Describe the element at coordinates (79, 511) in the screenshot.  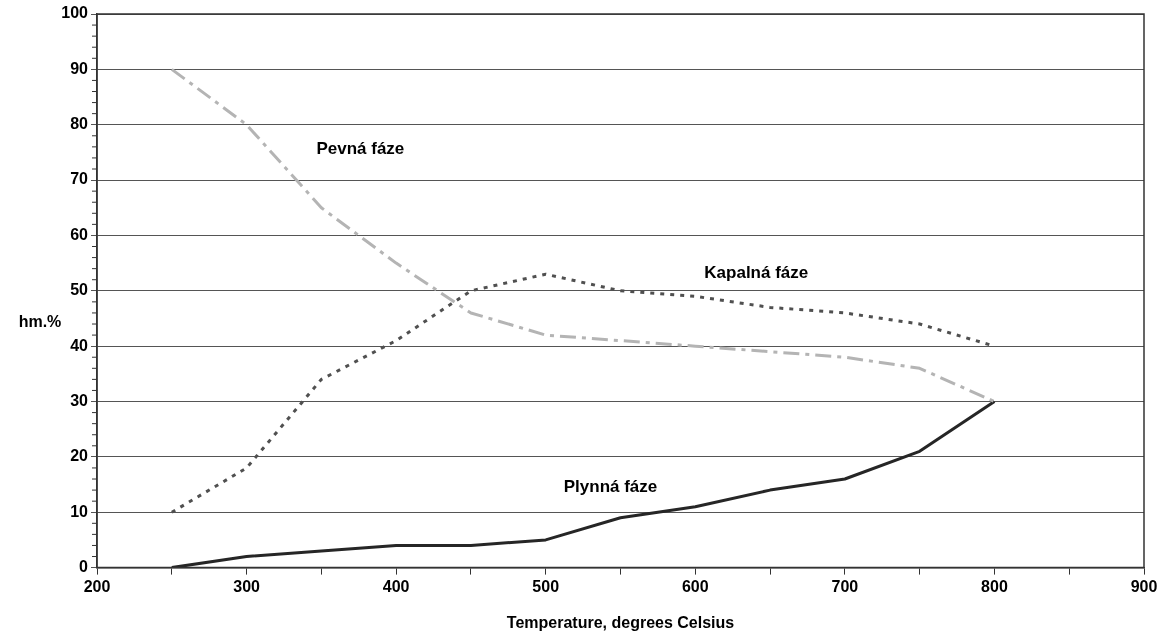
I see `y-tick-label: 10` at that location.